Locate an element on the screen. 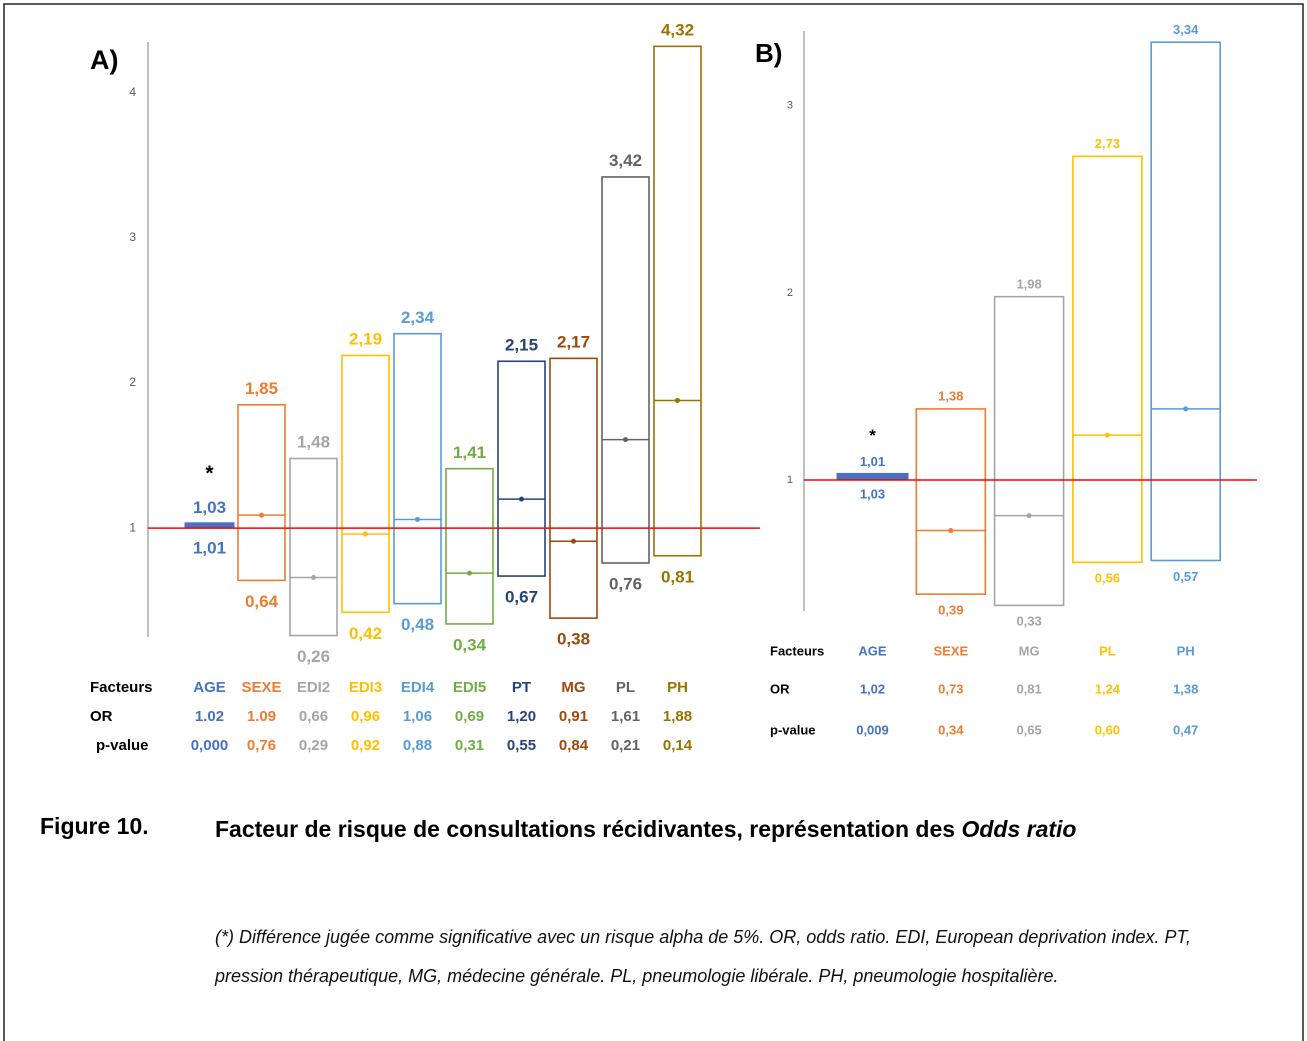  table-or: 1,38 is located at coordinates (1185, 688).